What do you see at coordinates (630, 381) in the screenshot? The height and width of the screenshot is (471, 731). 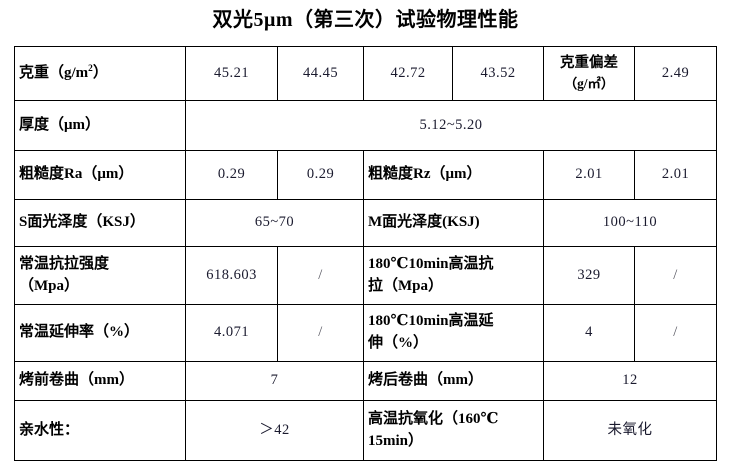 I see `curl-after-value: 12` at bounding box center [630, 381].